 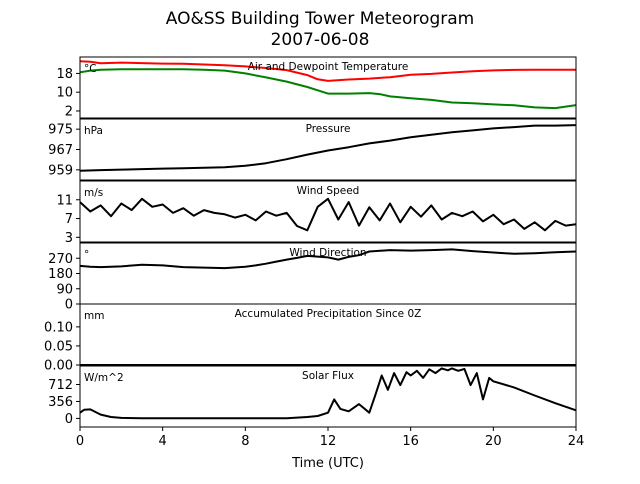 I want to click on series-dewpoint, so click(x=328, y=89).